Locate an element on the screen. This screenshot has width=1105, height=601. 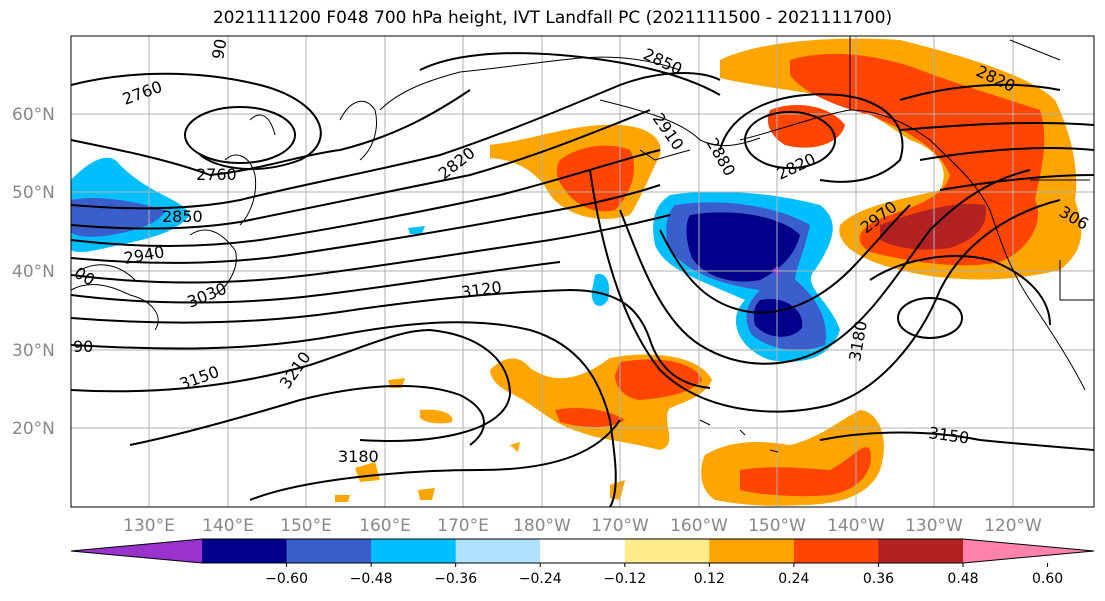
contour-label: 3120 is located at coordinates (481, 289).